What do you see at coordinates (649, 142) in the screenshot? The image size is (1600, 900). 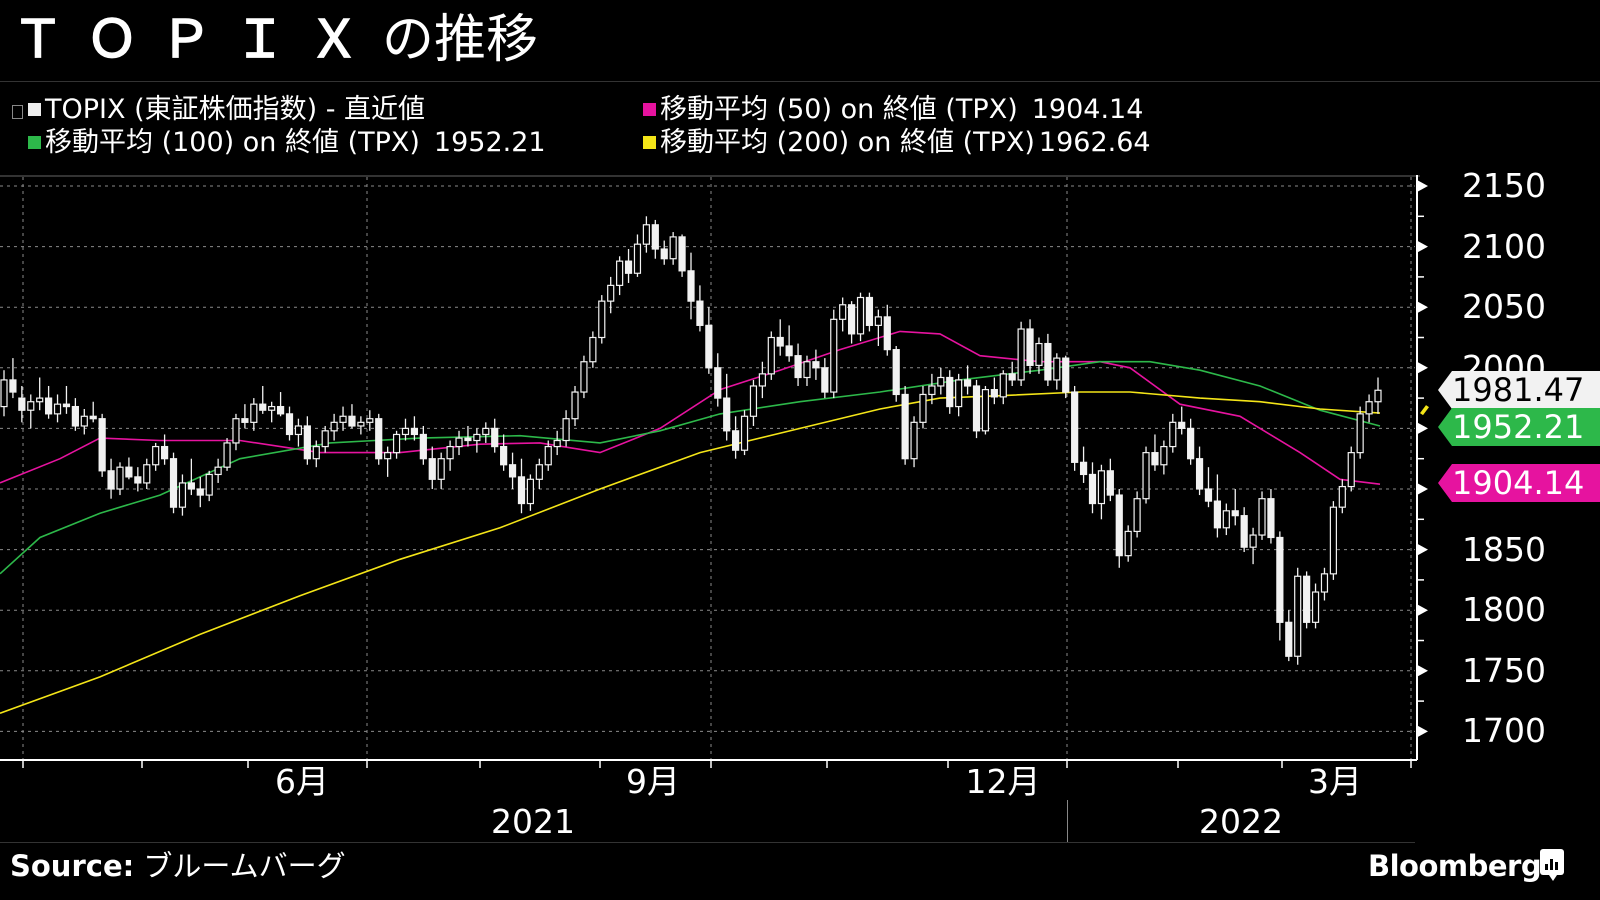 I see `legend-swatch-ma200` at bounding box center [649, 142].